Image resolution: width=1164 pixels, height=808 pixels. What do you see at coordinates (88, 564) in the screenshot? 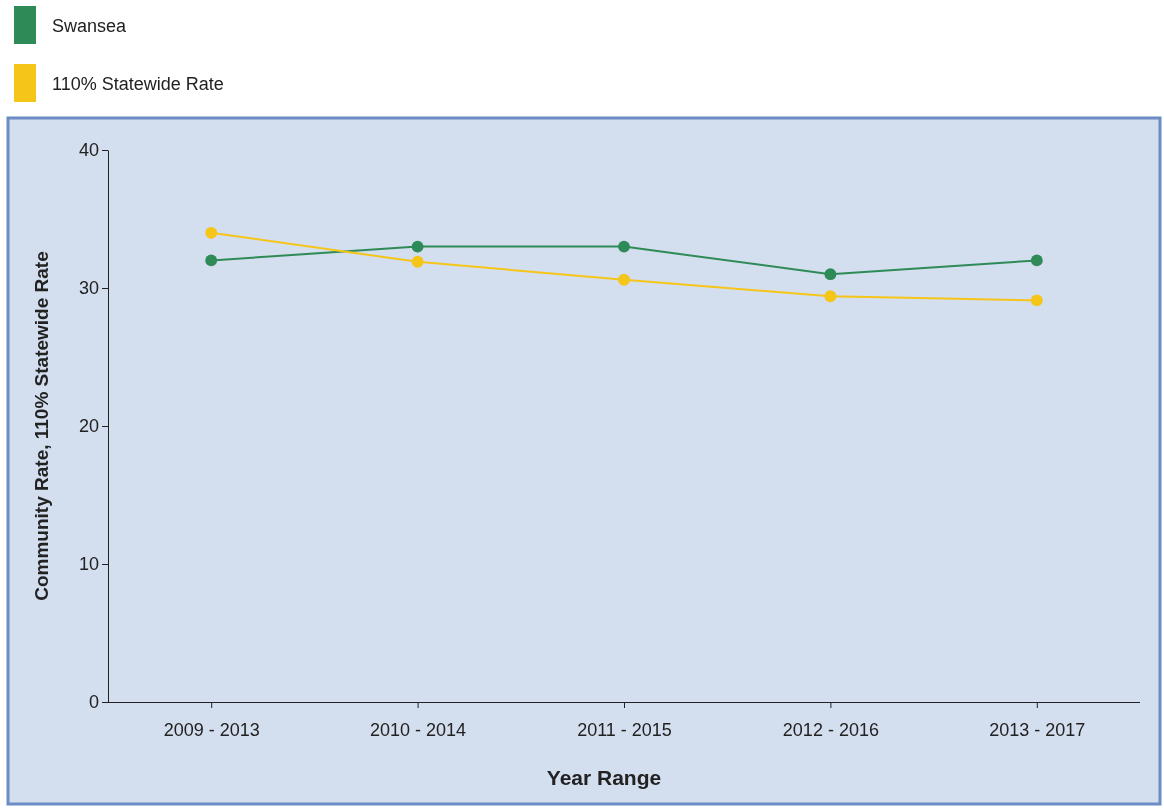
I see `y-tick-label: 10` at bounding box center [88, 564].